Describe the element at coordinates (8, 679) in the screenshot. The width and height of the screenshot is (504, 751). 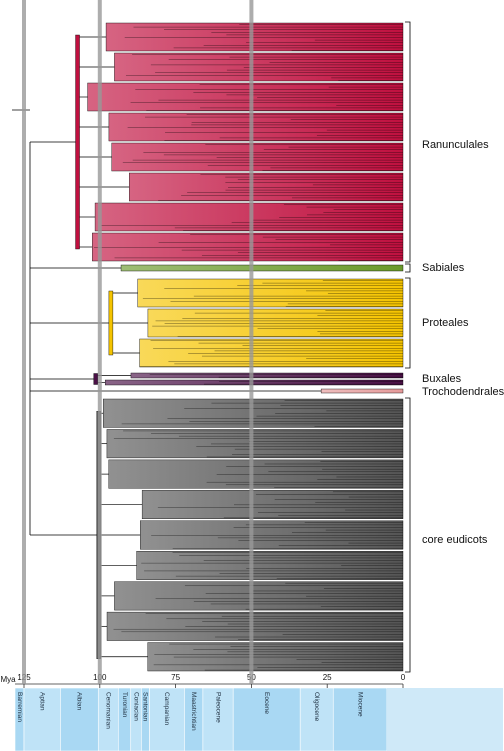
I see `axis-unit: Mya` at that location.